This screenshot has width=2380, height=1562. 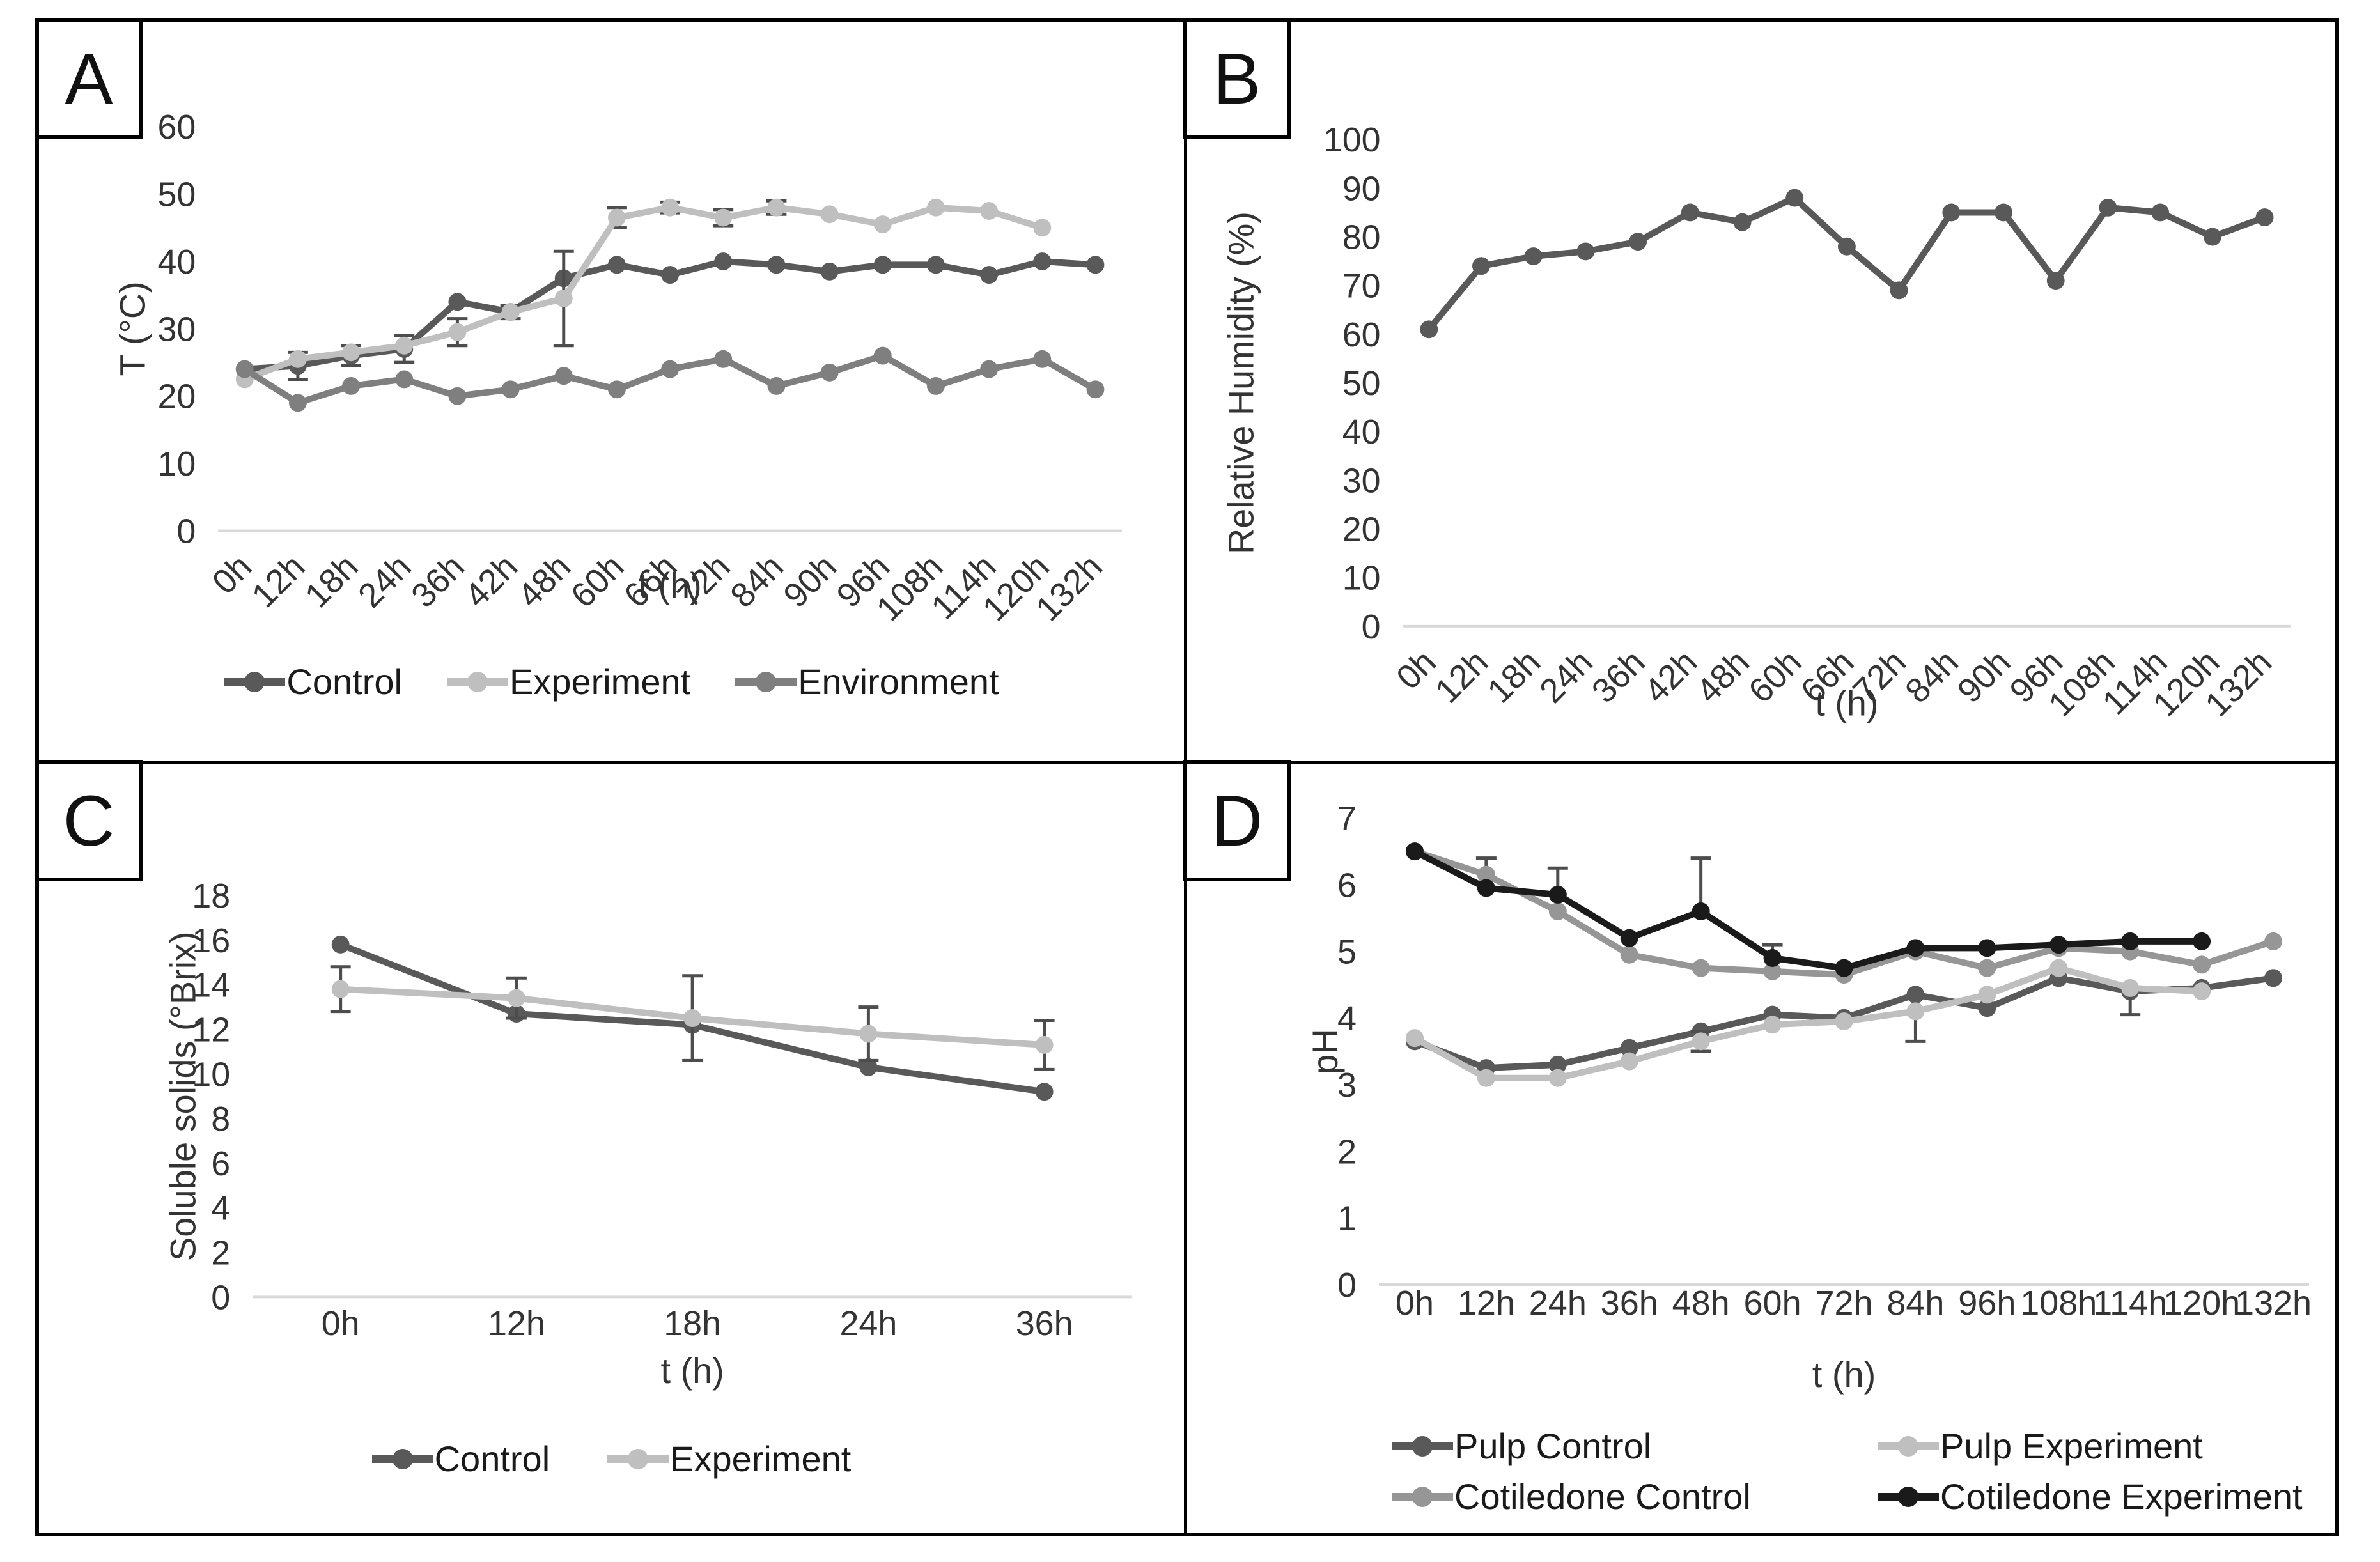 I want to click on y-axis-title: Relative Humidity (%), so click(x=1241, y=383).